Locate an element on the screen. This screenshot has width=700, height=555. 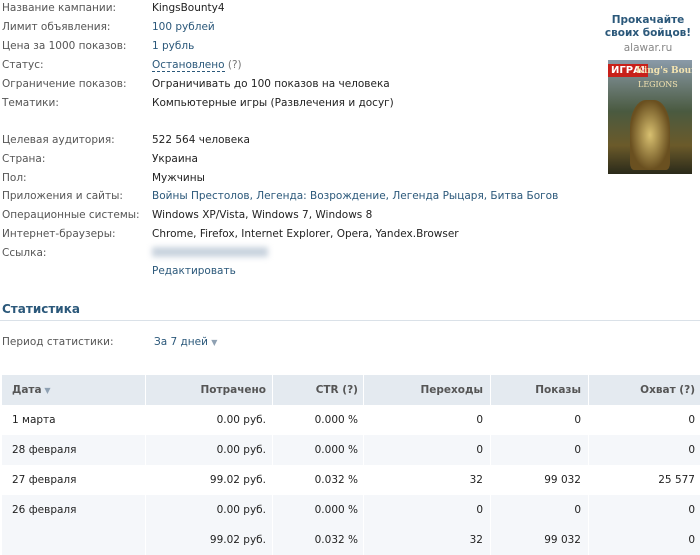
field-value-text: KingsBounty4 is located at coordinates (188, 8).